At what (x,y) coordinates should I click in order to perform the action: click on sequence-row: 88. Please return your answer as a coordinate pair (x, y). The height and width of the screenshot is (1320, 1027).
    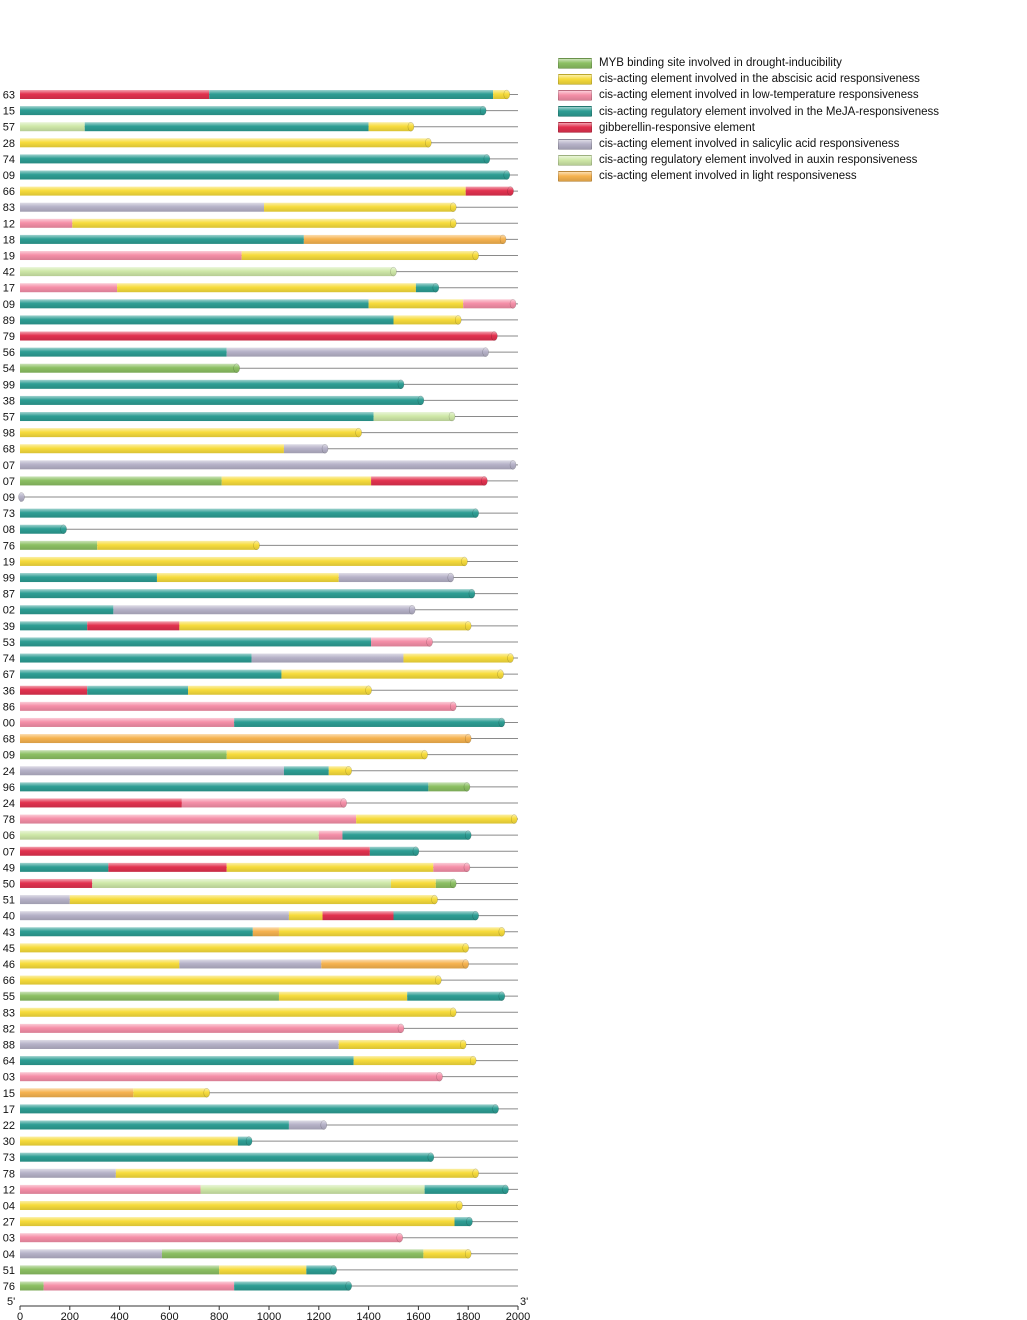
    Looking at the image, I should click on (260, 1045).